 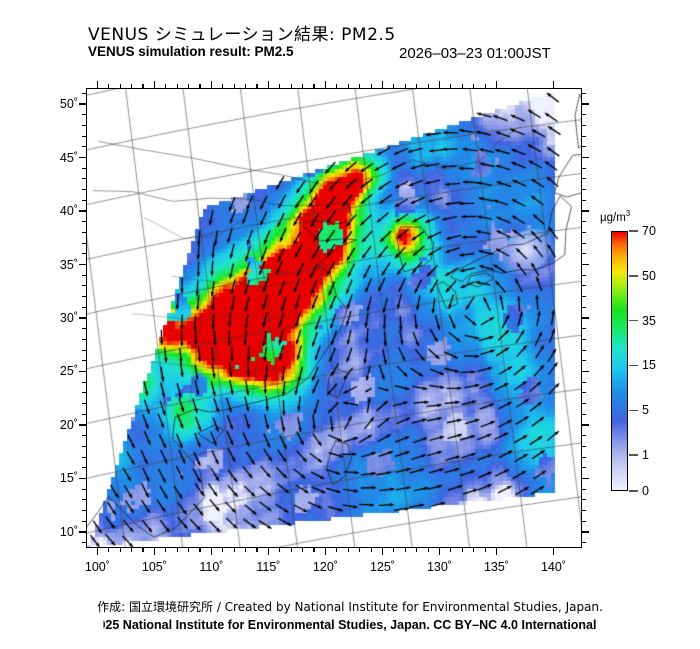 I want to click on x-axis-label: 130˚, so click(x=439, y=567).